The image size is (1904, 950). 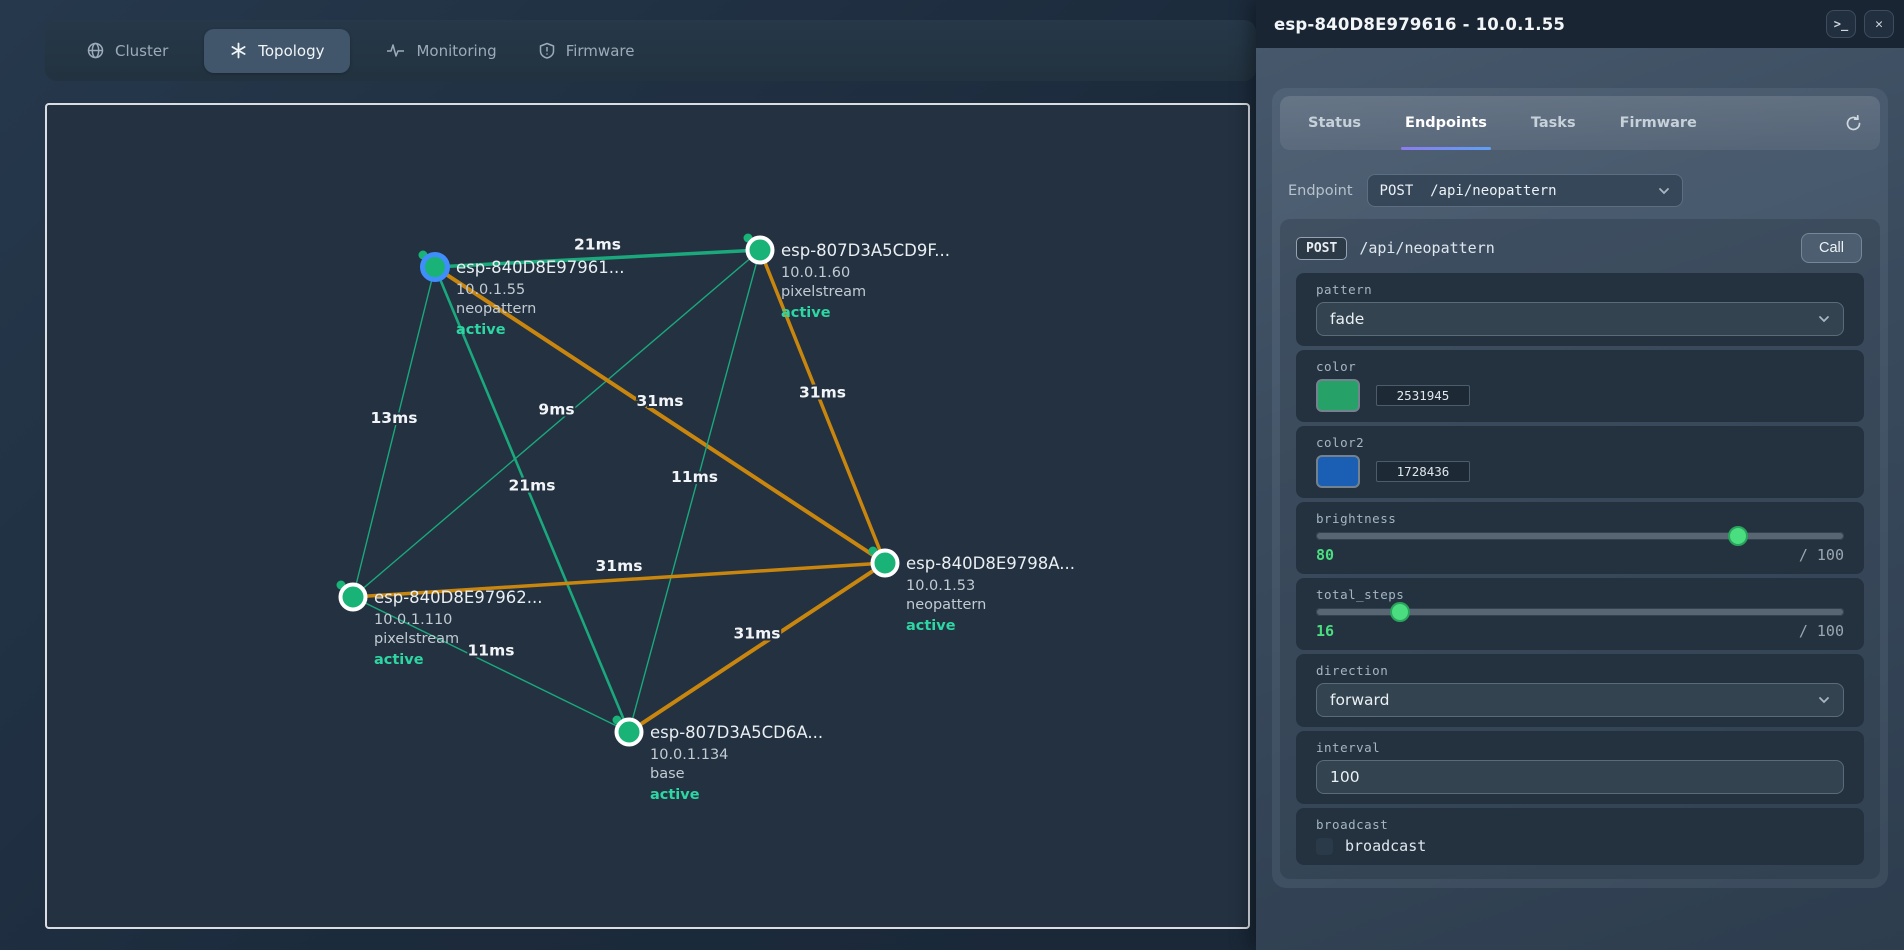 I want to click on field-label: brightness, so click(x=1356, y=518).